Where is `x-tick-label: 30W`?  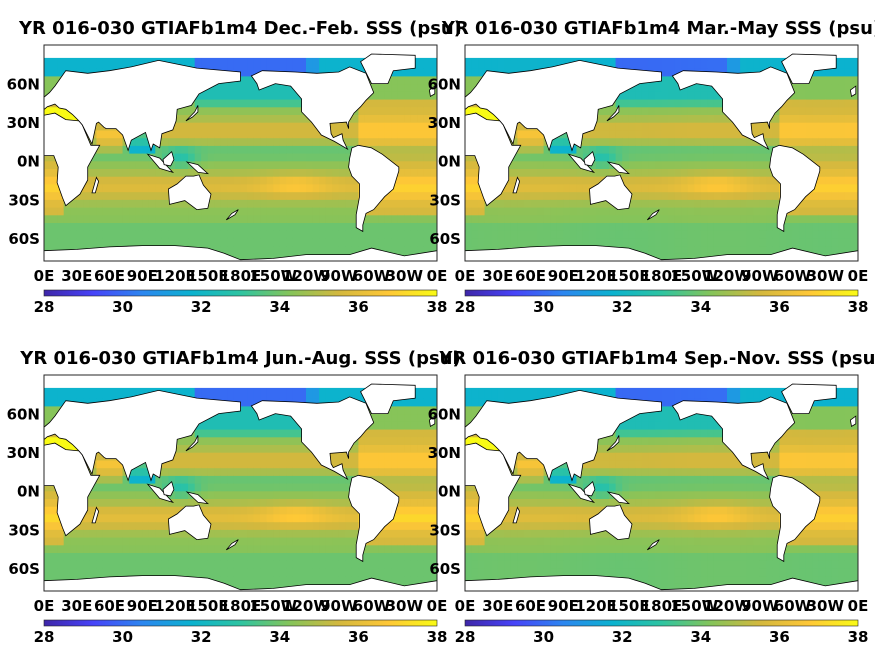 x-tick-label: 30W is located at coordinates (826, 276).